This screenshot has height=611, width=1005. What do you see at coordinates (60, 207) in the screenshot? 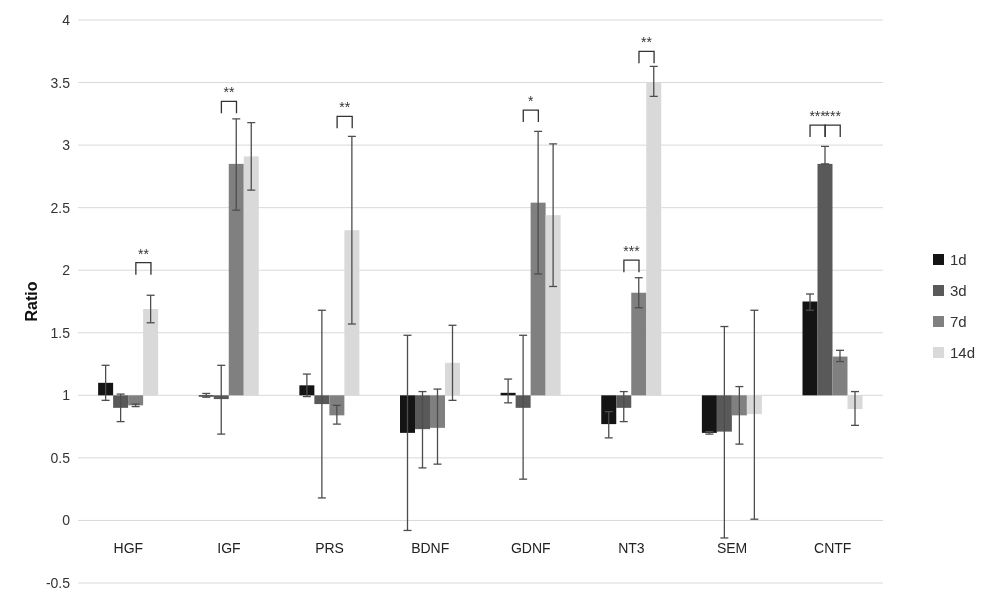
I see `y-tick-label: 2.5` at bounding box center [60, 207].